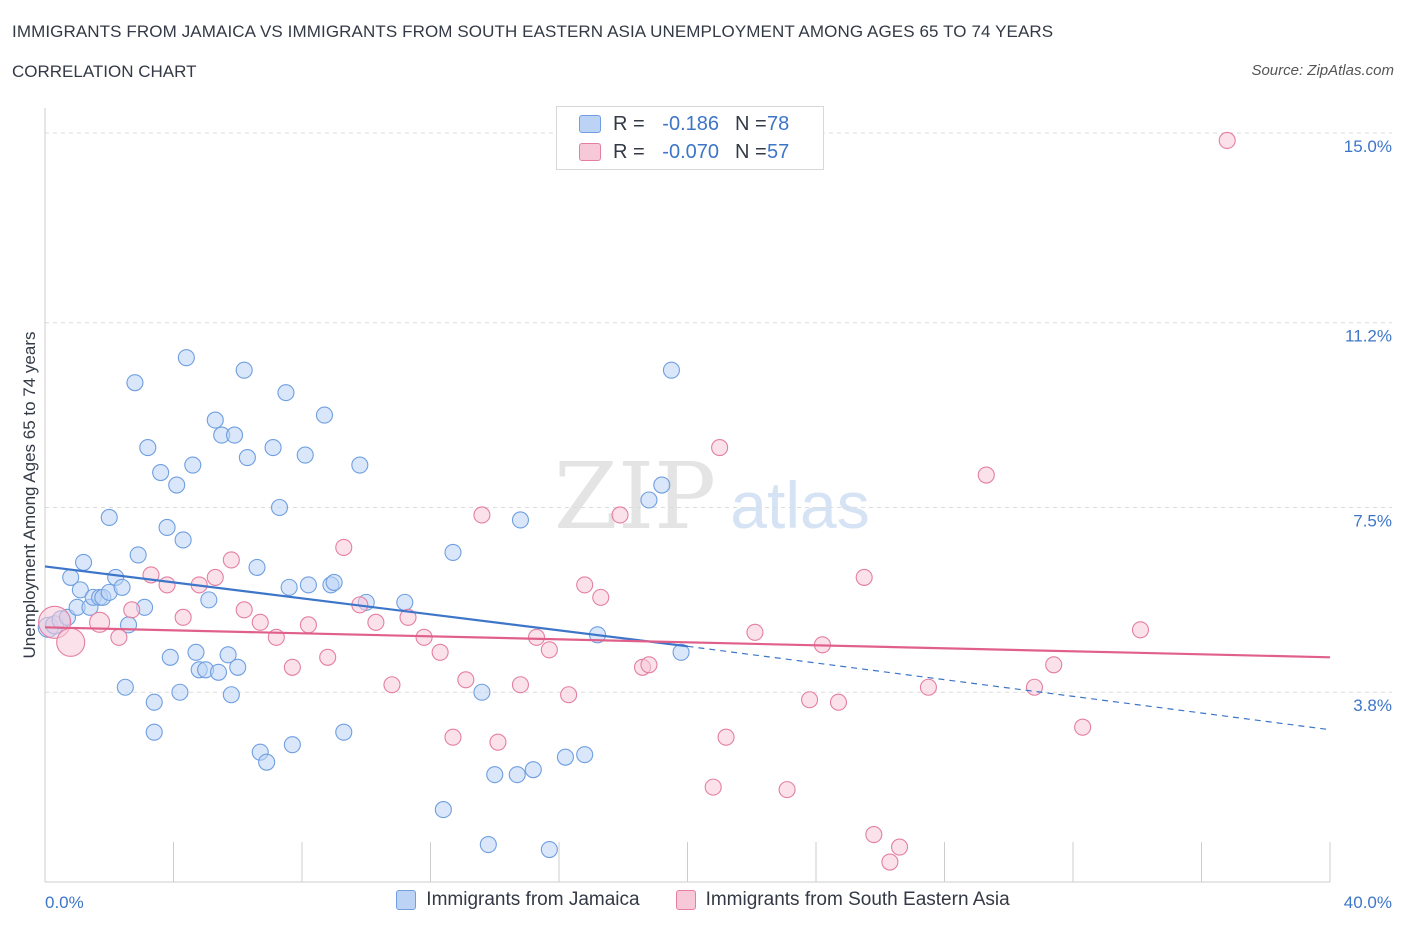 This screenshot has height=930, width=1406. I want to click on sea-trend-line, so click(687, 642).